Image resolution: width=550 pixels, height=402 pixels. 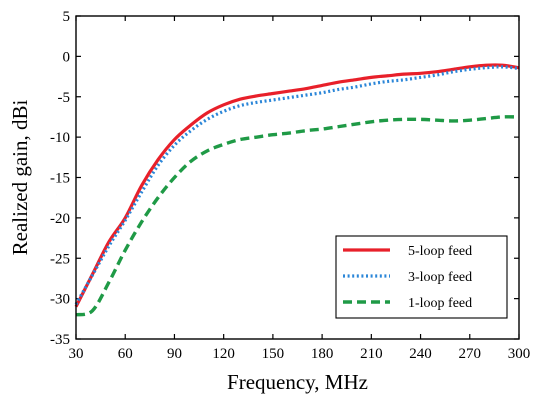 I want to click on x-tick-label: 150, so click(x=273, y=354).